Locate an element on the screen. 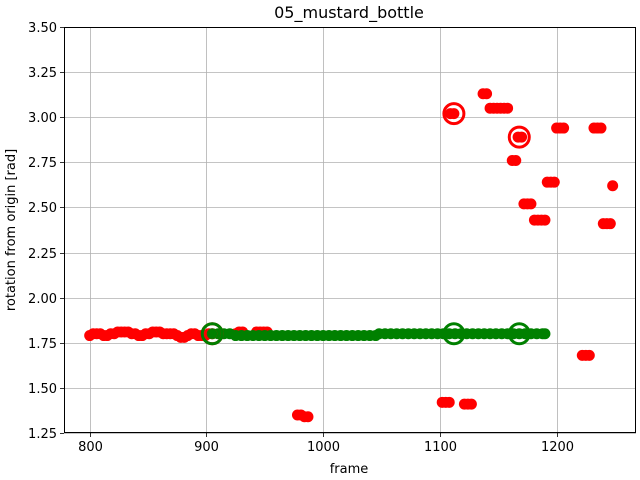 Image resolution: width=640 pixels, height=480 pixels. x-tick-label: 1000 is located at coordinates (323, 447).